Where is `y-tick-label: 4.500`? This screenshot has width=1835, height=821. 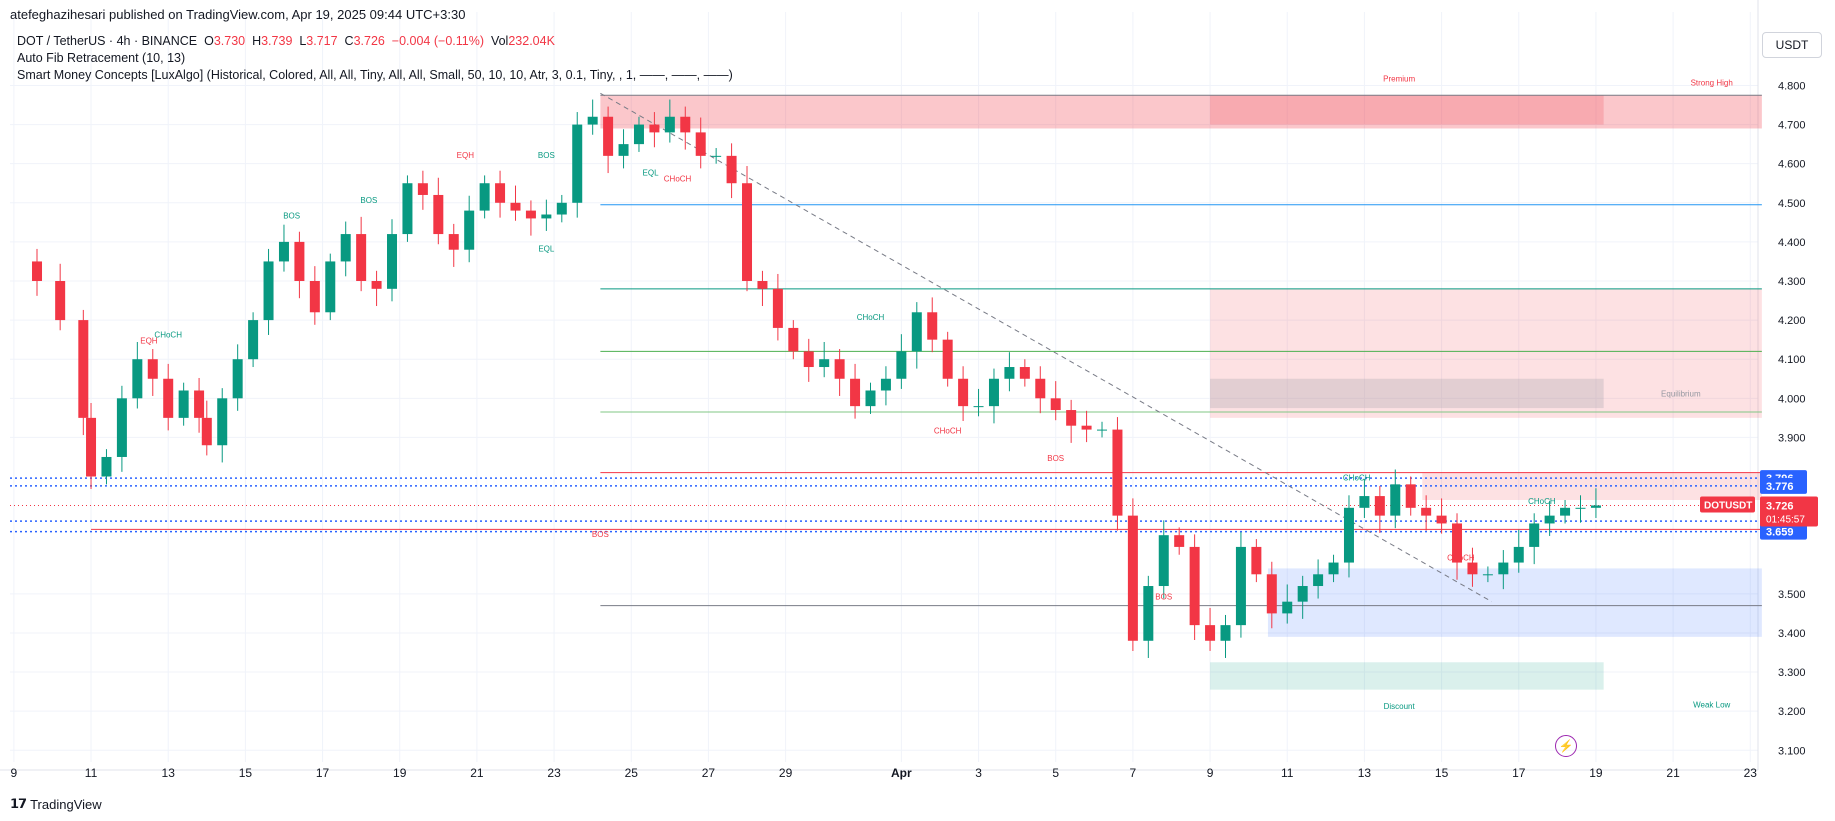 y-tick-label: 4.500 is located at coordinates (1792, 204).